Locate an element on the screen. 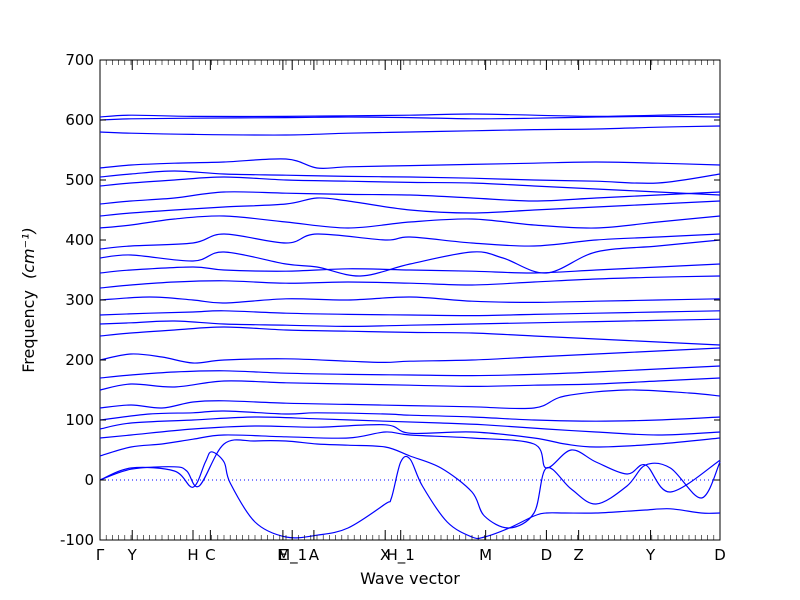 The image size is (800, 600). x-tick-label: A is located at coordinates (314, 555).